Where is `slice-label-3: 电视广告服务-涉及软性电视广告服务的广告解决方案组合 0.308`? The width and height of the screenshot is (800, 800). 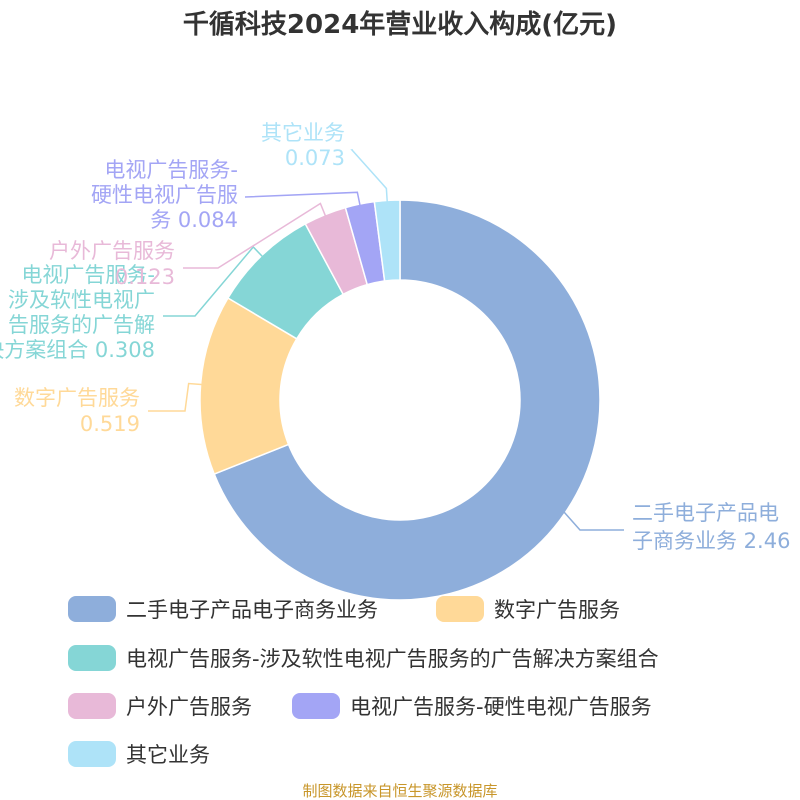
slice-label-3: 电视广告服务-涉及软性电视广告服务的广告解决方案组合 0.308 is located at coordinates (77, 312).